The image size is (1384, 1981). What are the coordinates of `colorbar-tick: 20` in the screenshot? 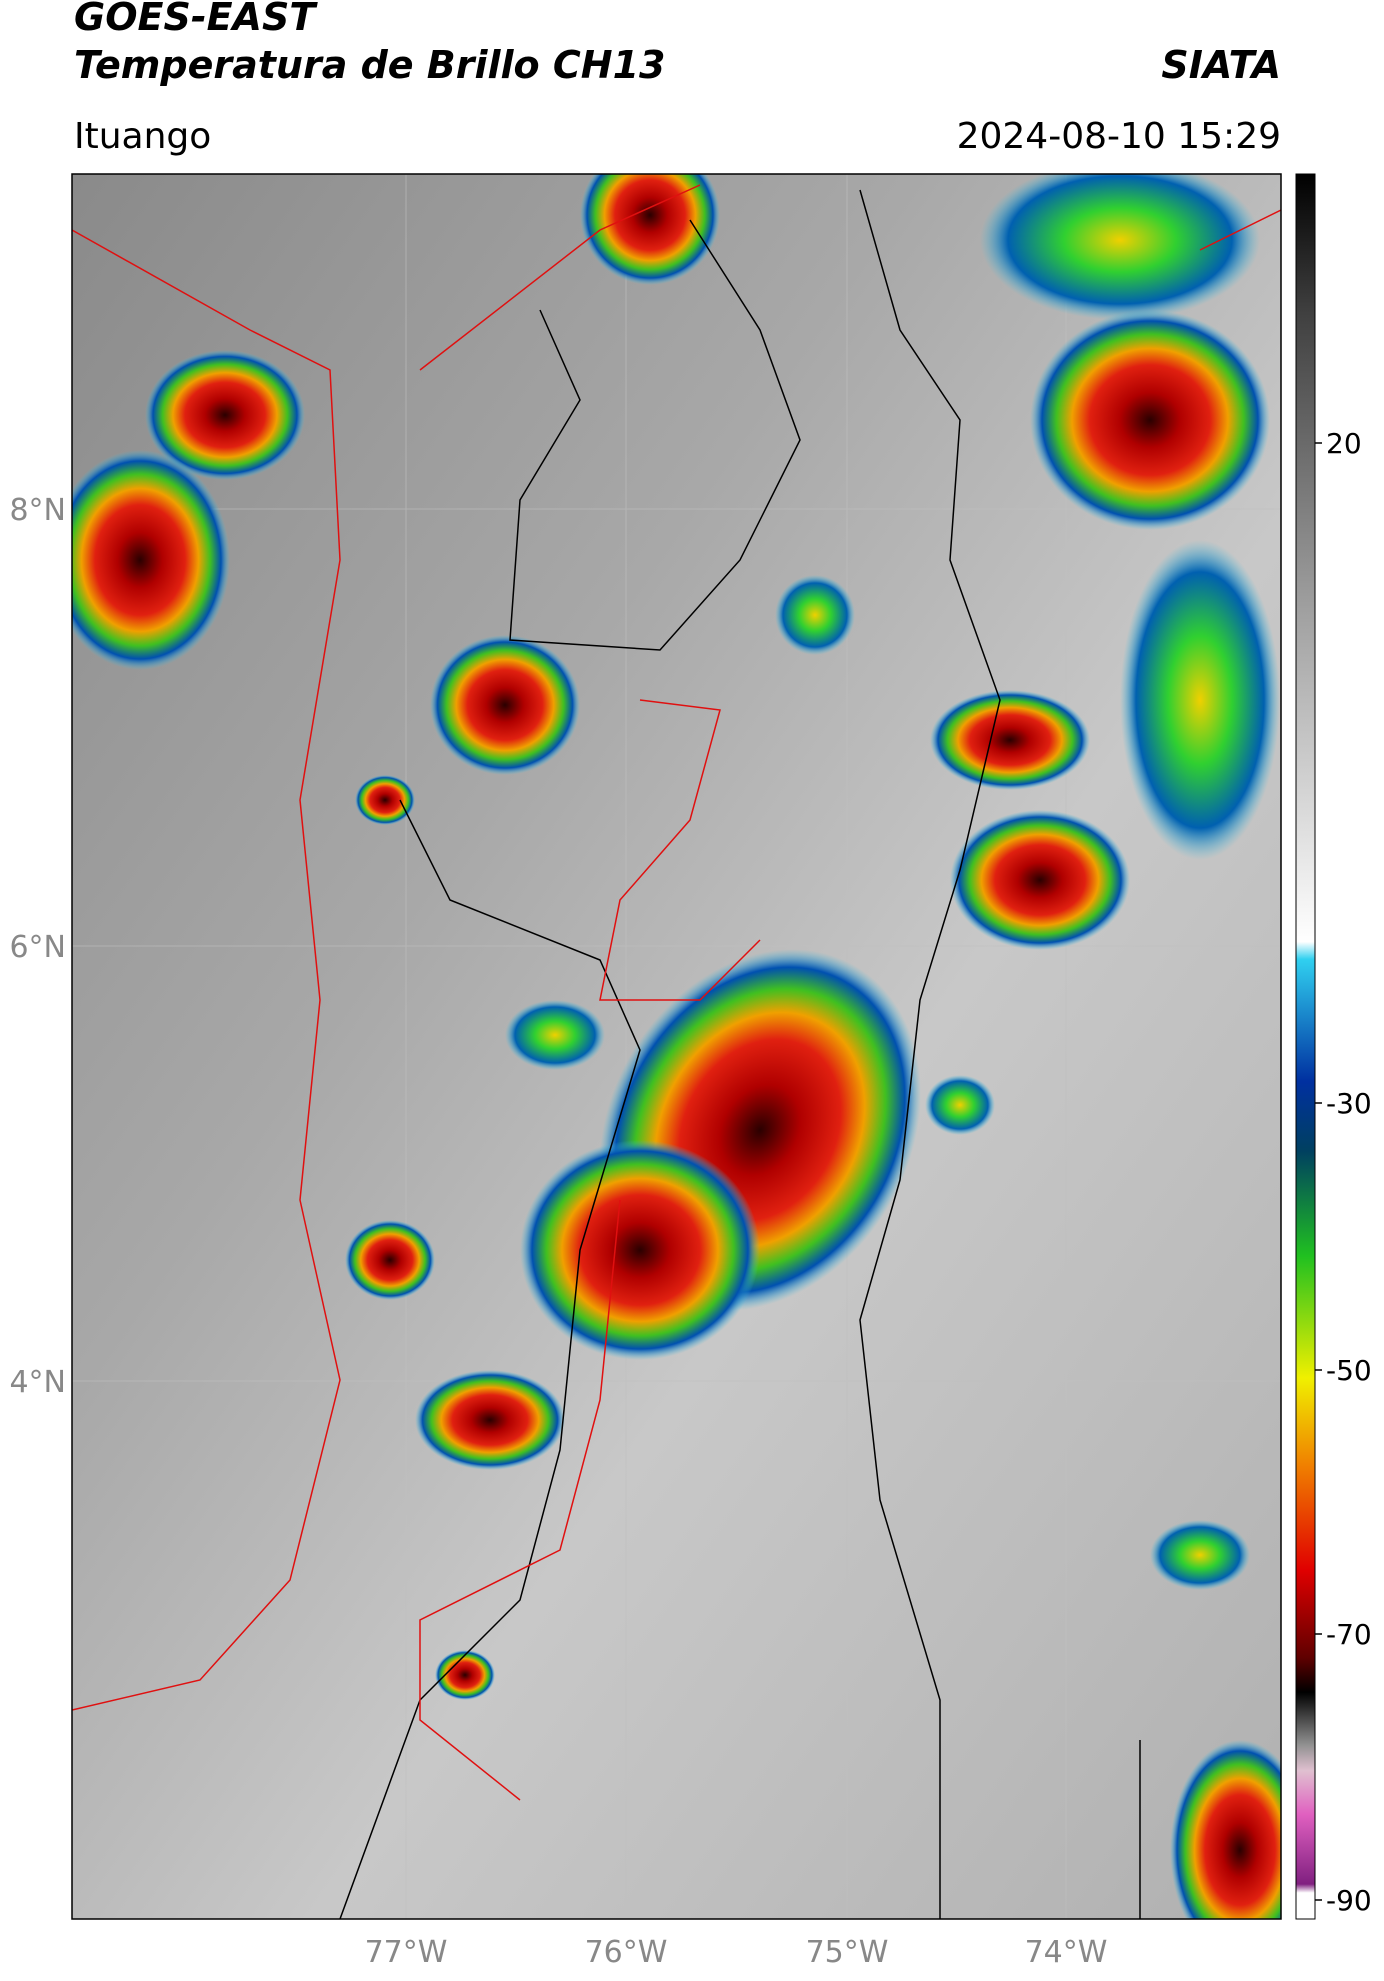 It's located at (1344, 443).